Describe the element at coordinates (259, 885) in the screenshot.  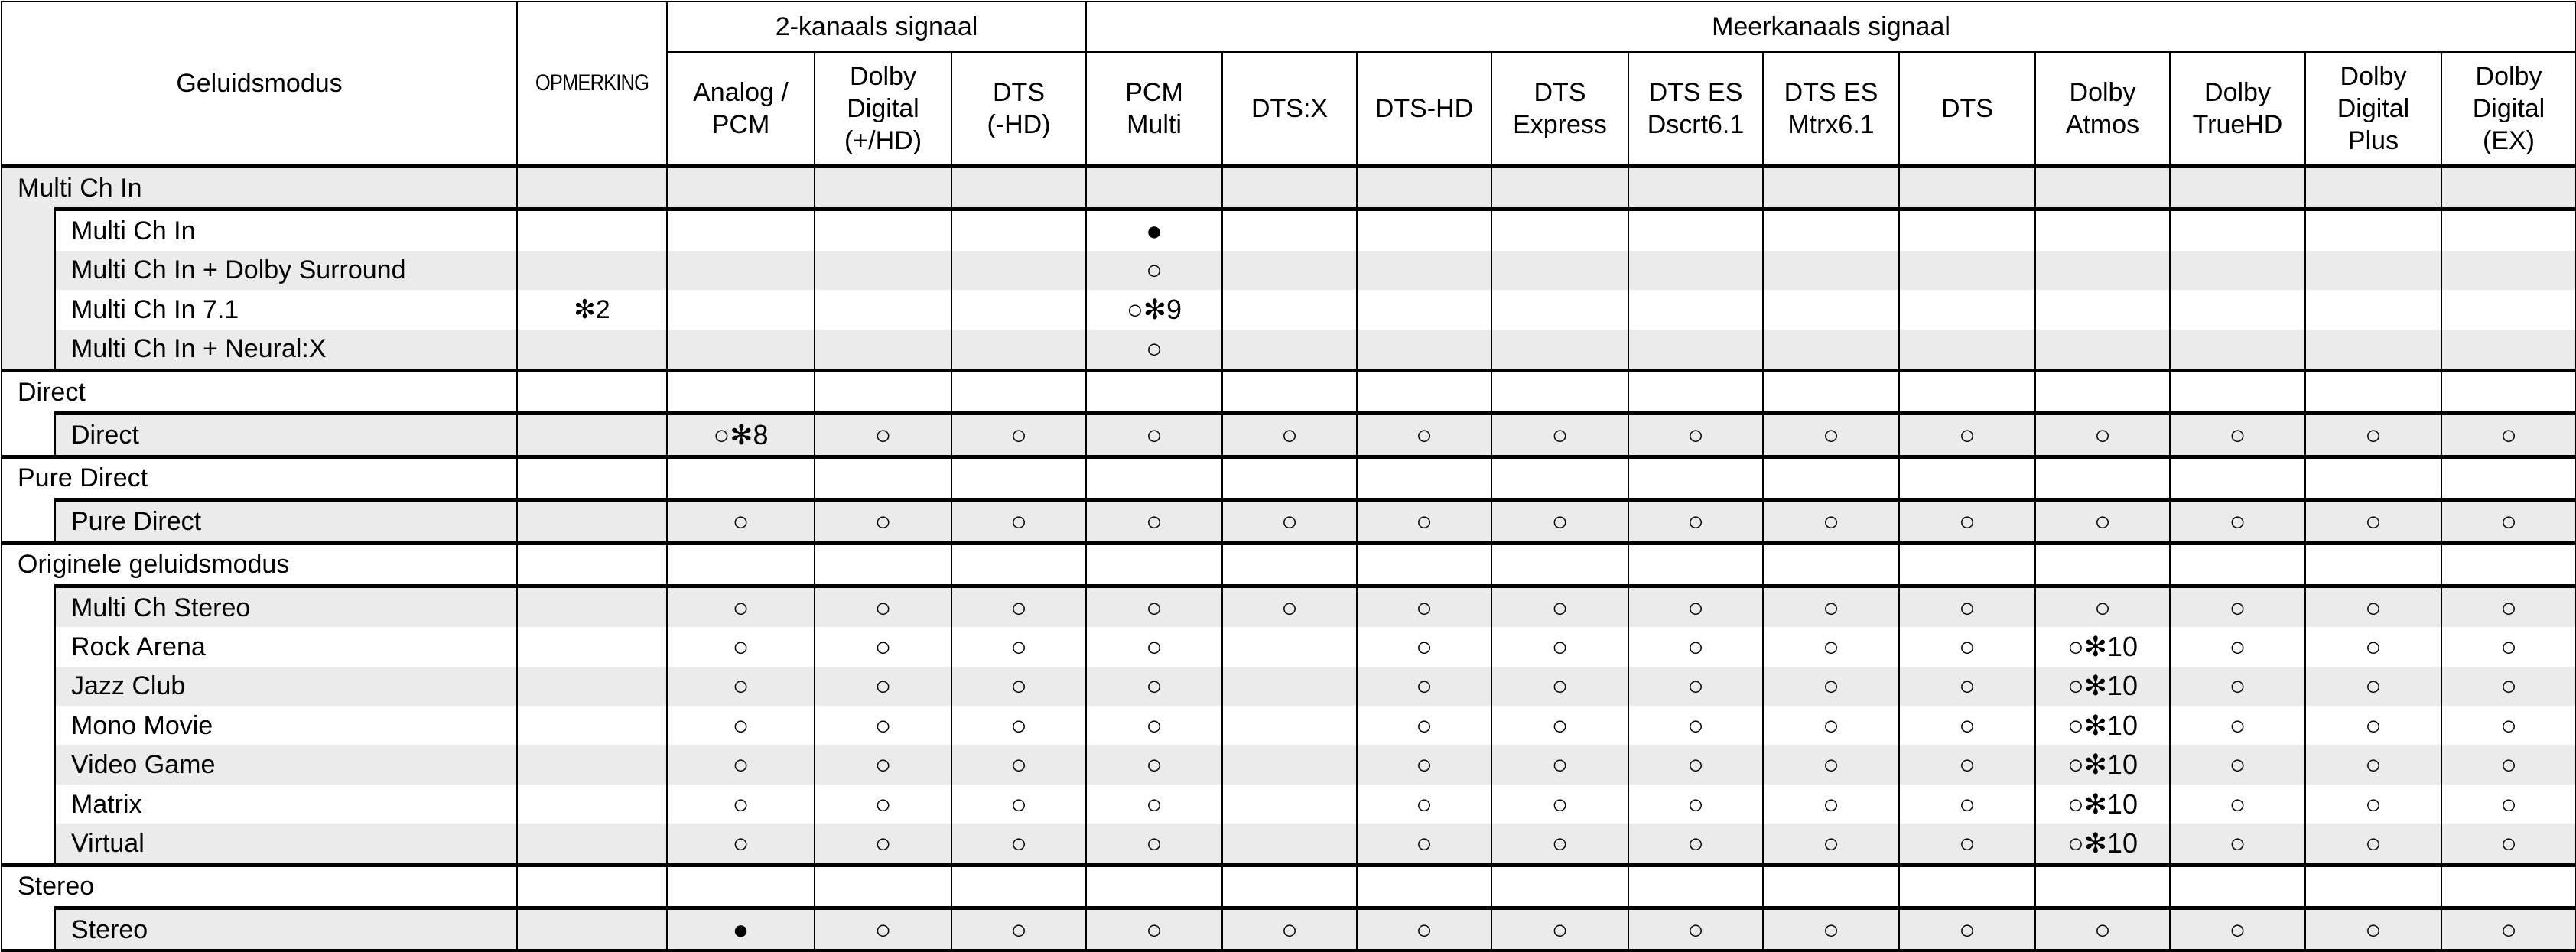
I see `group-label: Stereo` at that location.